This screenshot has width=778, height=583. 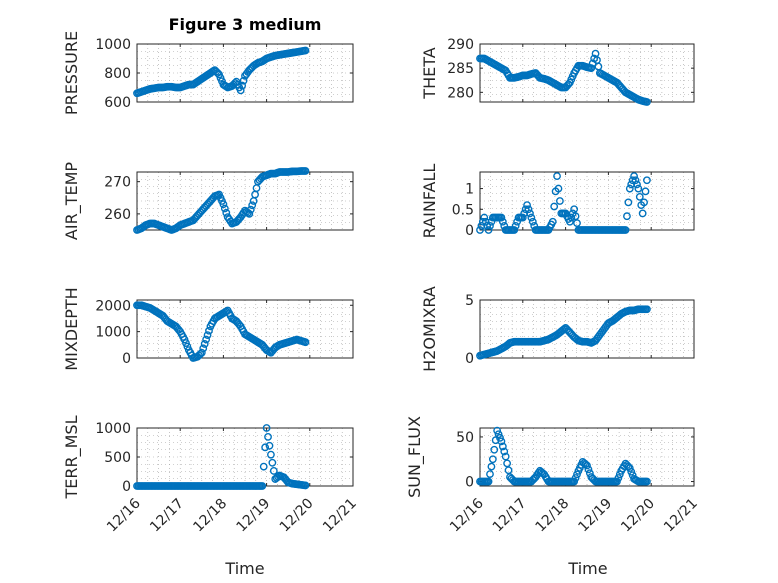 I want to click on y-axis-label: SUN_FLUX, so click(x=415, y=457).